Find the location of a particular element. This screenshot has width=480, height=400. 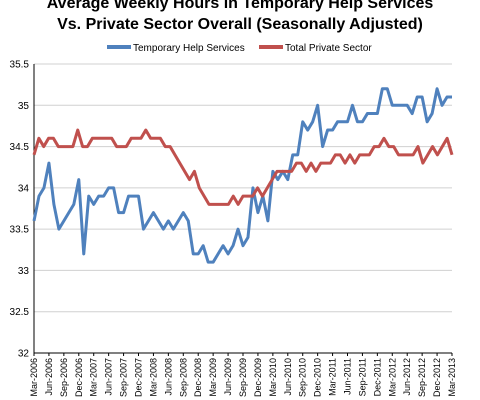

y-tick-label: 33 is located at coordinates (24, 271).